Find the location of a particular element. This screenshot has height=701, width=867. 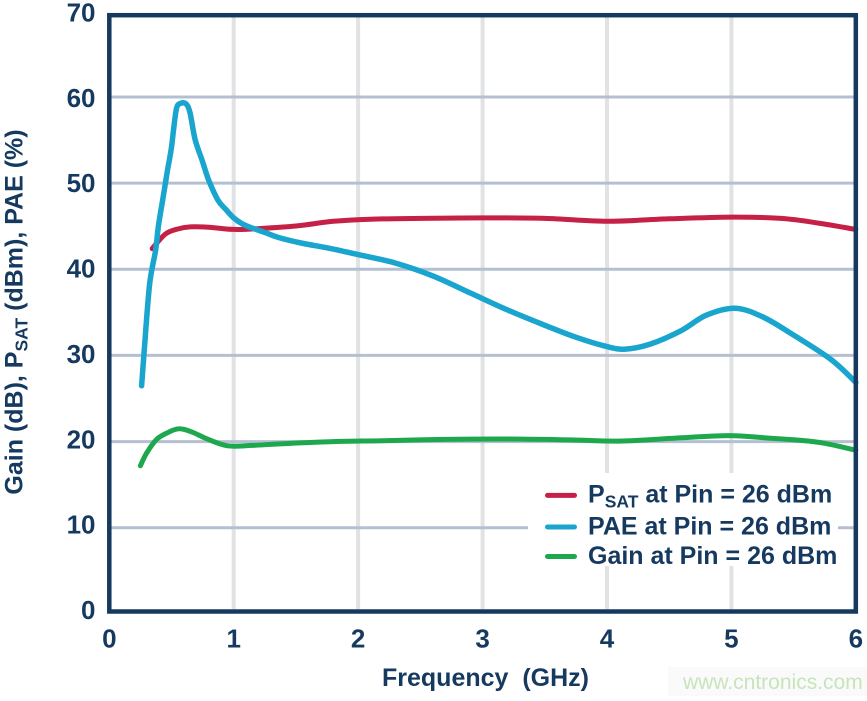

svg-text: 10 is located at coordinates (81, 525).